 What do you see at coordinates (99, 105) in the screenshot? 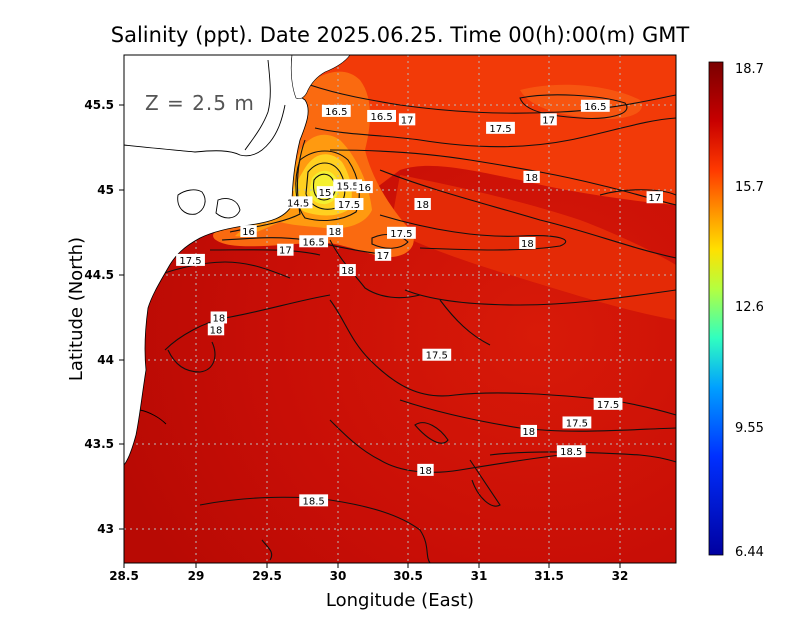
I see `y-tick-label: 45.5` at bounding box center [99, 105].